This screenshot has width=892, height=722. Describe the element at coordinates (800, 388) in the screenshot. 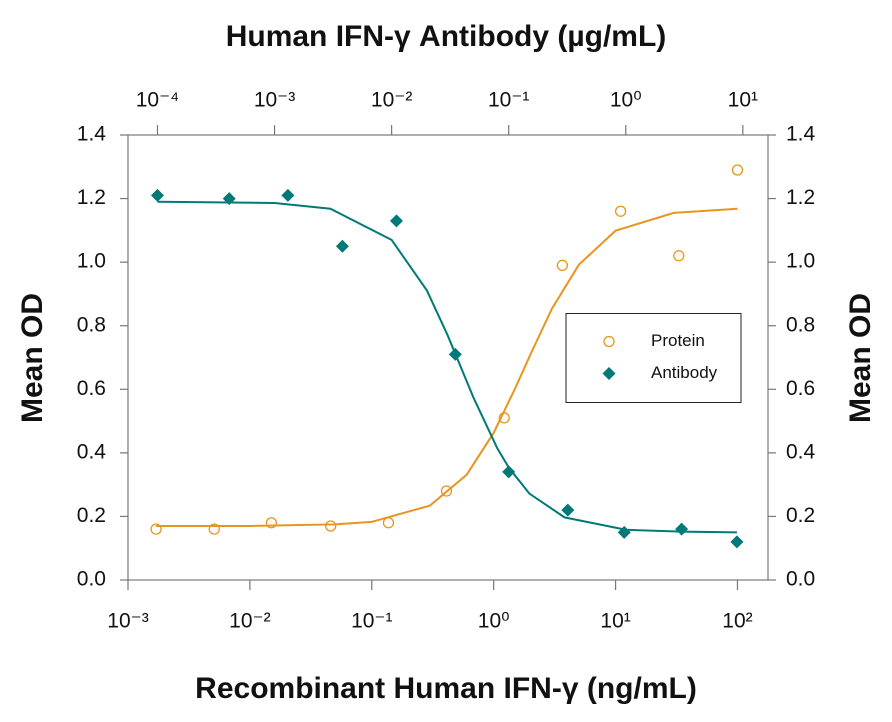

I see `y2-tick-label: 0.6` at that location.